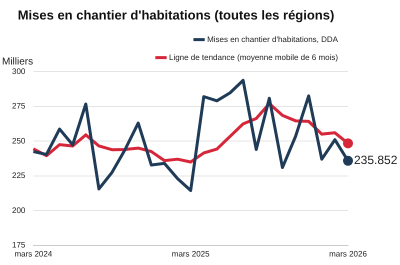 This screenshot has height=265, width=400. Describe the element at coordinates (273, 39) in the screenshot. I see `legend-label: Mises en chantier d'habitations, DDA` at that location.